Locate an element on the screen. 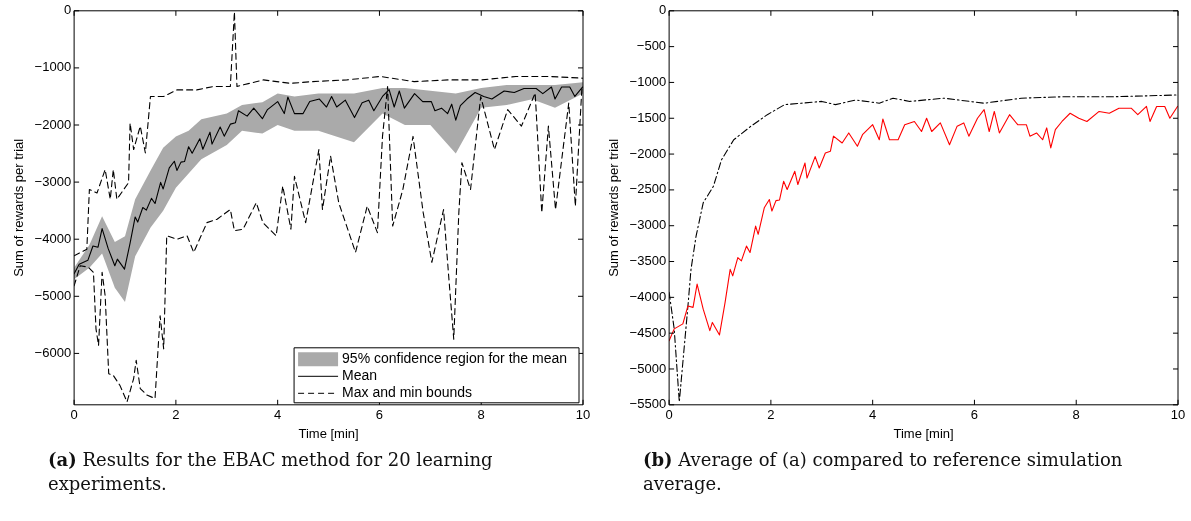 This screenshot has width=1191, height=521. y-tick-label: −1500 is located at coordinates (648, 117).